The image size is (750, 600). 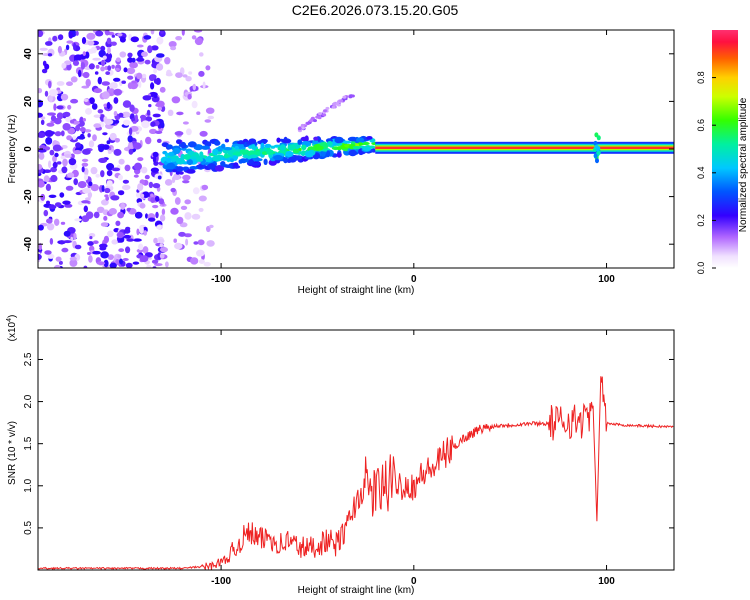 I want to click on spectrogram-ytick-label: -20, so click(x=28, y=196).